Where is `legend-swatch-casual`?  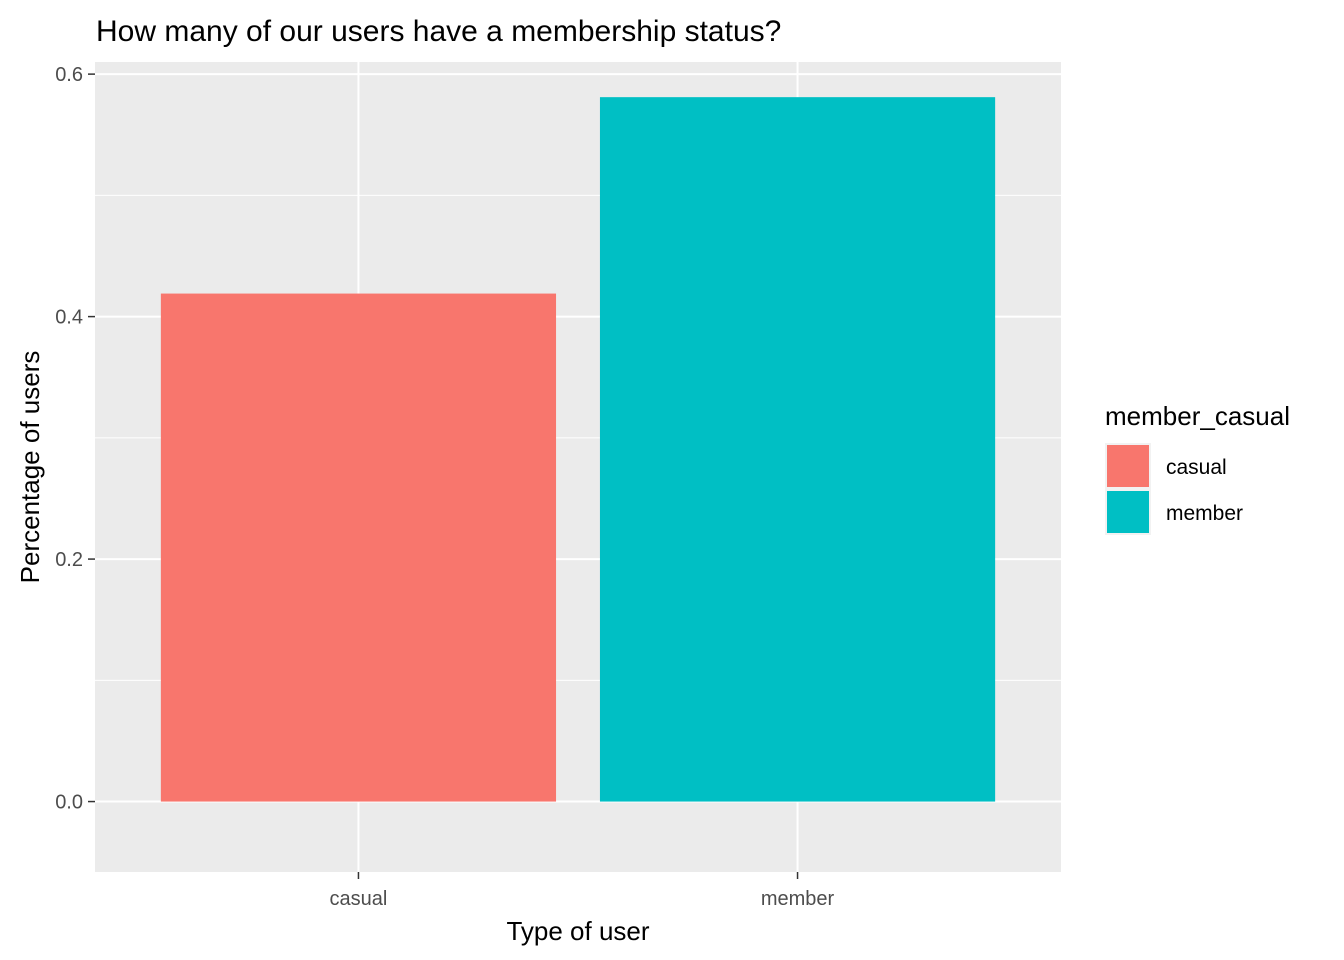 legend-swatch-casual is located at coordinates (1128, 466).